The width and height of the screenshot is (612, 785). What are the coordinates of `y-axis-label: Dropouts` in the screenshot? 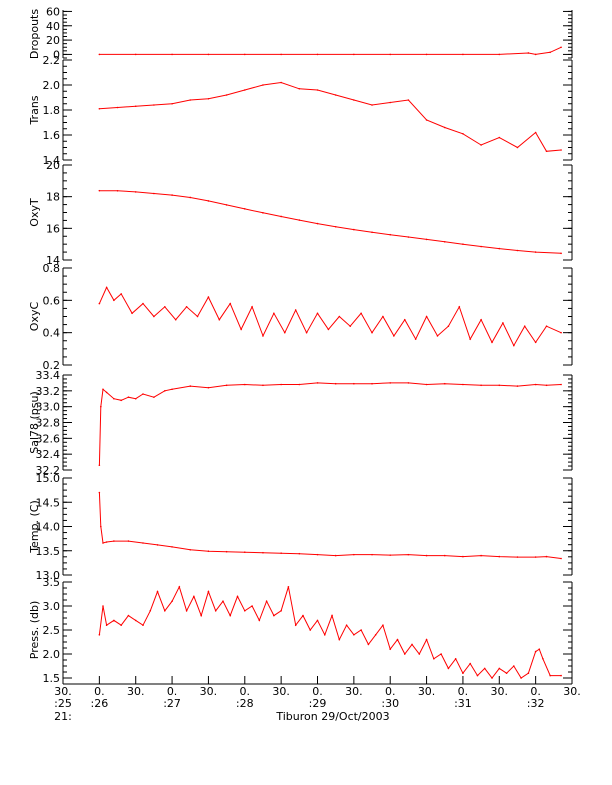 It's located at (34, 34).